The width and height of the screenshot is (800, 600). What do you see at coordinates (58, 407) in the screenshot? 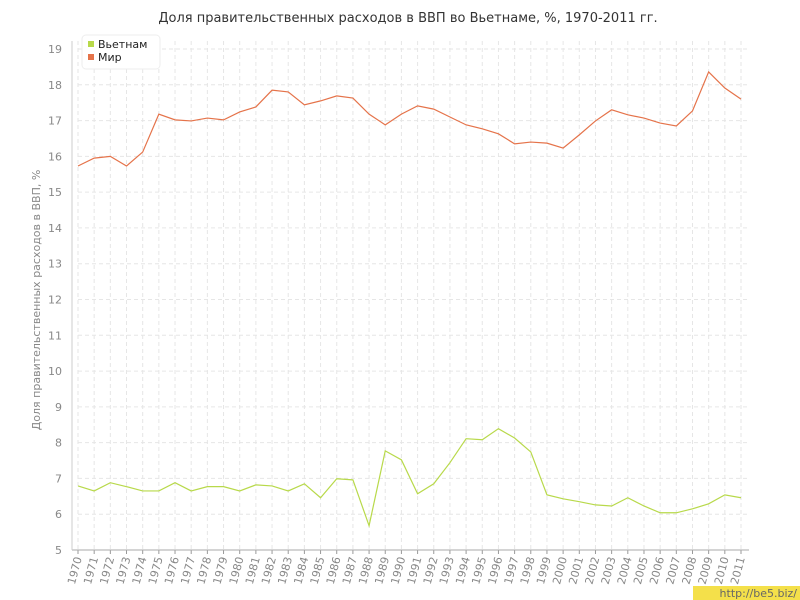
I see `y-tick-label: 9` at bounding box center [58, 407].